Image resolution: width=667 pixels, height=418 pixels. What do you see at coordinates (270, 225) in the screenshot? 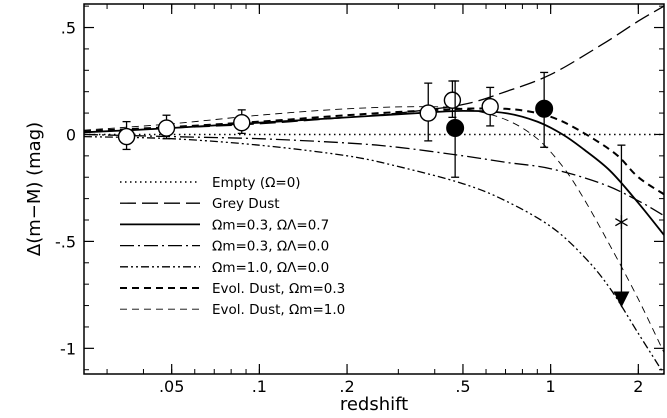
I see `legend-label-solid: Ωm=0.3, ΩΛ=0.7` at bounding box center [270, 225].